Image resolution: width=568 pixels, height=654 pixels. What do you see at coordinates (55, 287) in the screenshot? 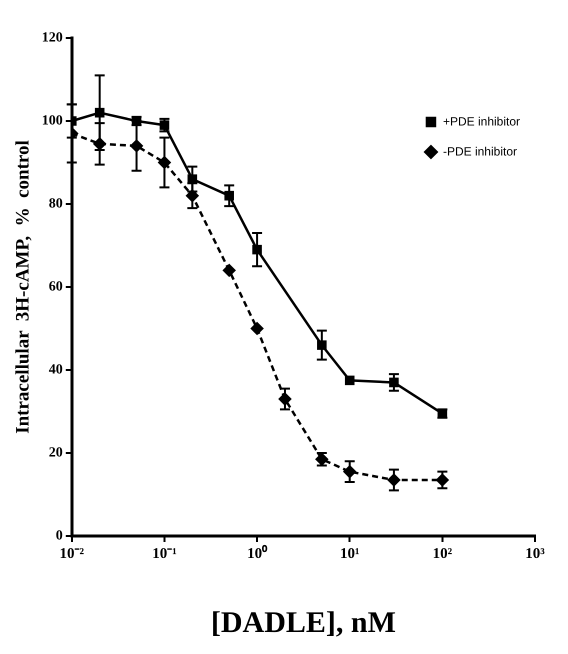
I see `y-tick-label: 60` at bounding box center [55, 287].